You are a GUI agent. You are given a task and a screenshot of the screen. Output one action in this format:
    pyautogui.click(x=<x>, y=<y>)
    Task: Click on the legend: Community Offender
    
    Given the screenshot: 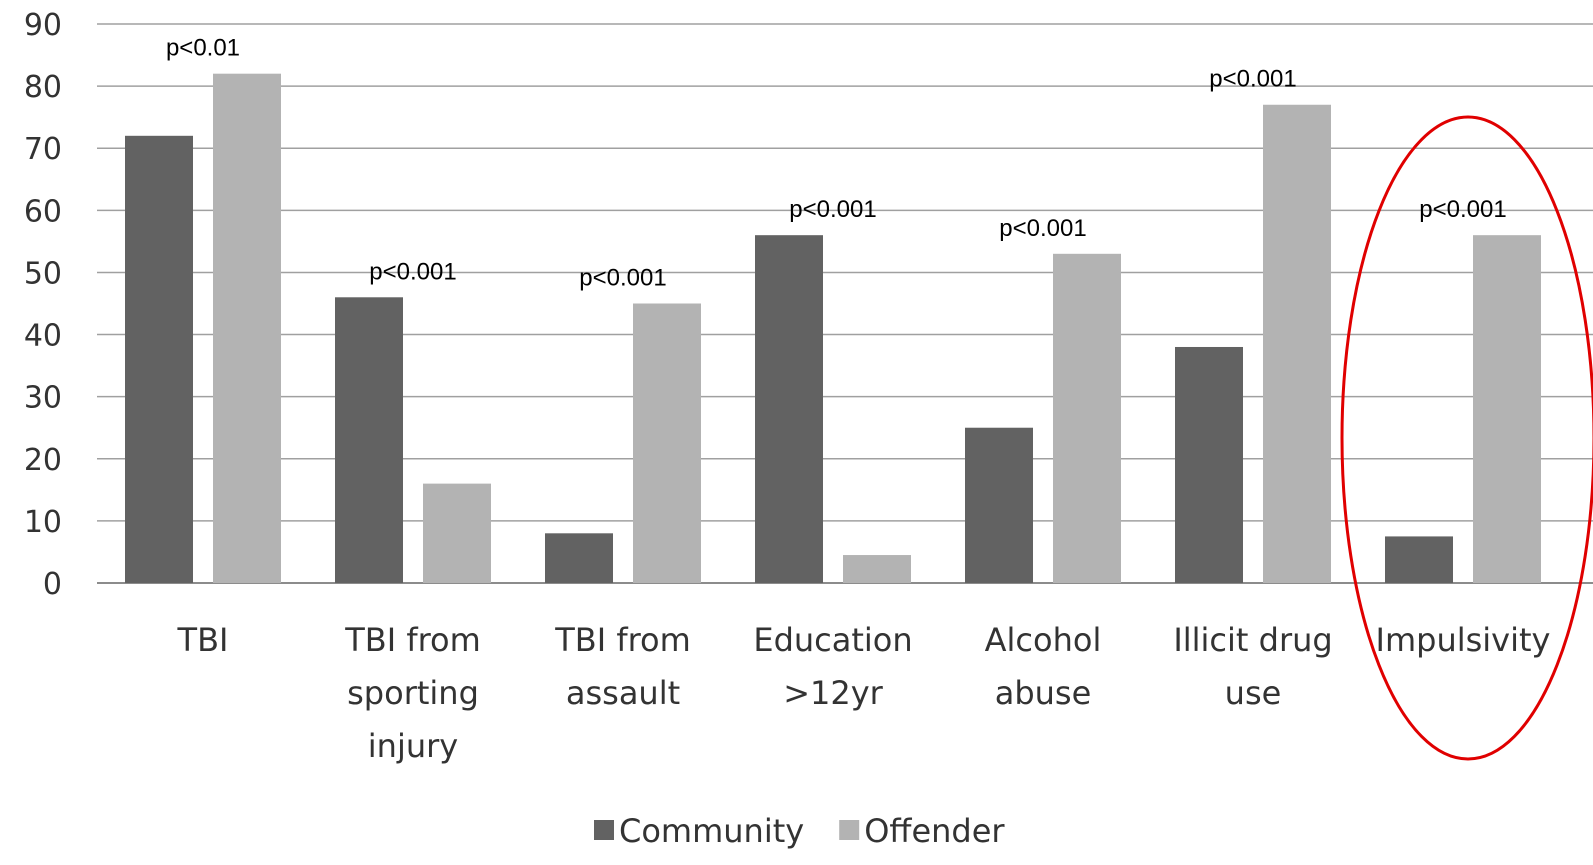 What is the action you would take?
    pyautogui.click(x=799, y=831)
    